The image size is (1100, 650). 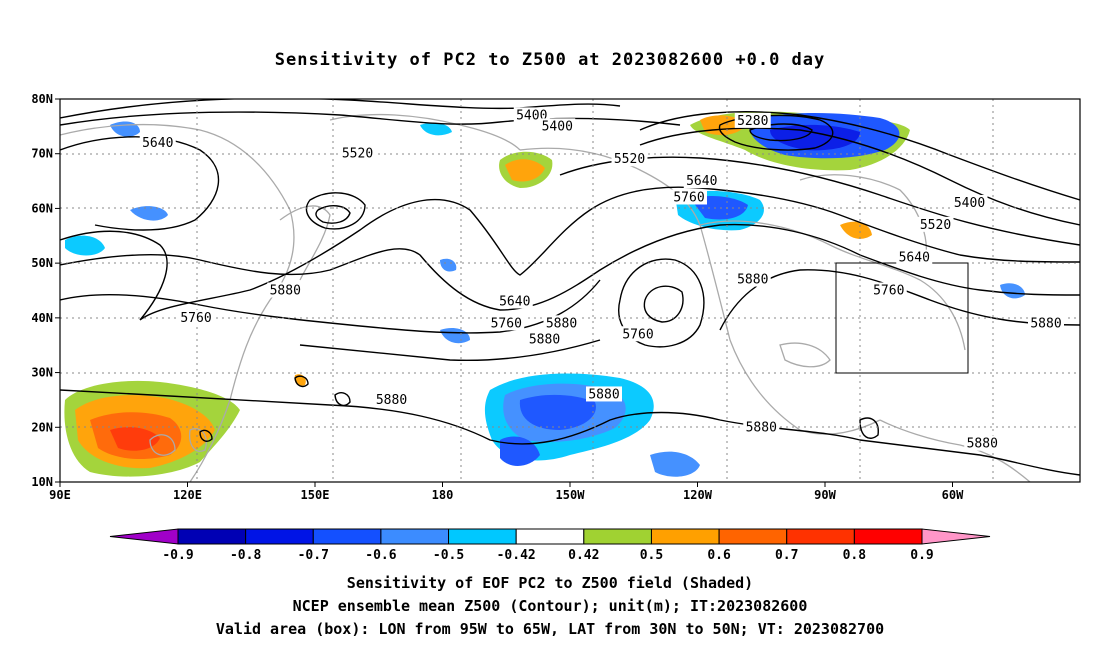 What do you see at coordinates (855, 555) in the screenshot?
I see `colorbar-label: 0.8` at bounding box center [855, 555].